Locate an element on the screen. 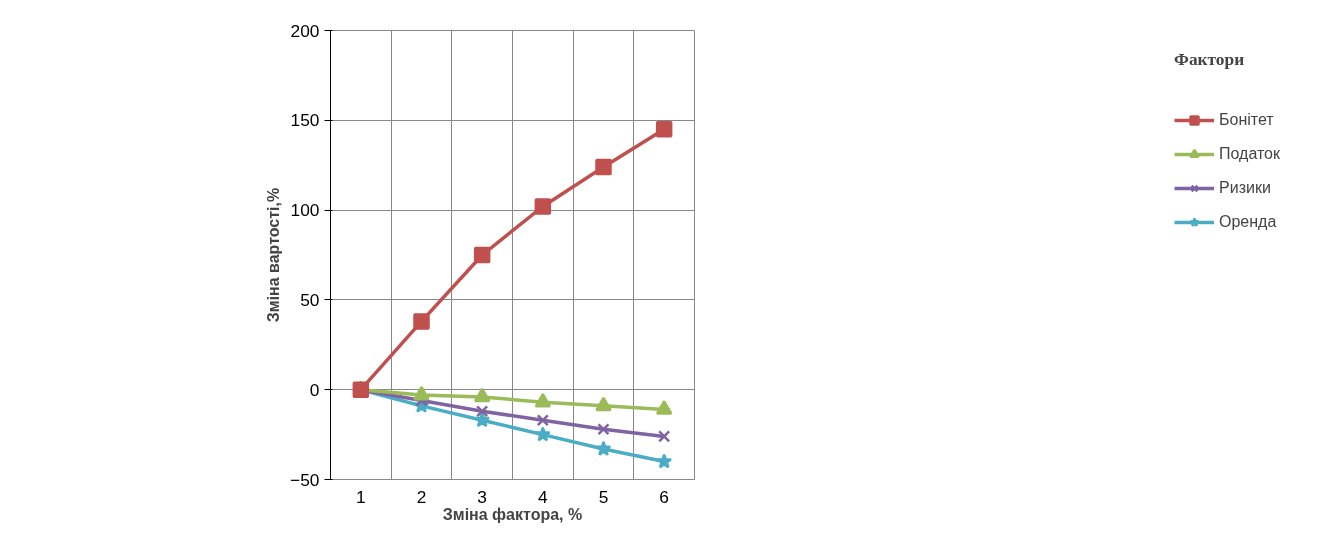  x-tick-label: 1 is located at coordinates (361, 496).